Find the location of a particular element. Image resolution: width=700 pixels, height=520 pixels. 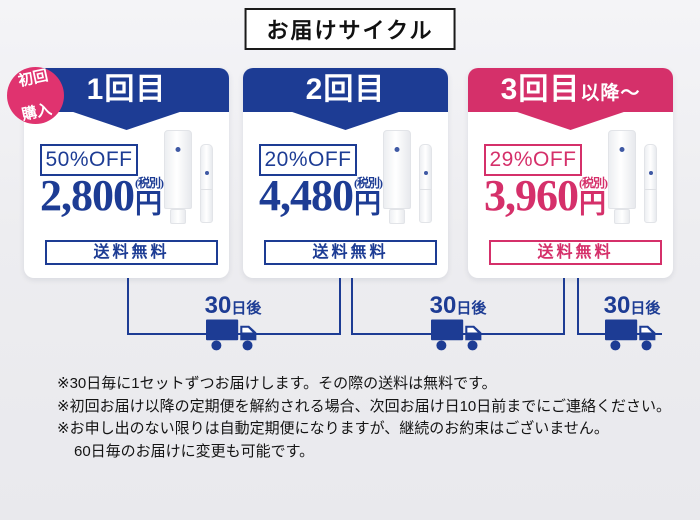

note-line: 60日毎のお届けに変更も可能です。 is located at coordinates (194, 451).